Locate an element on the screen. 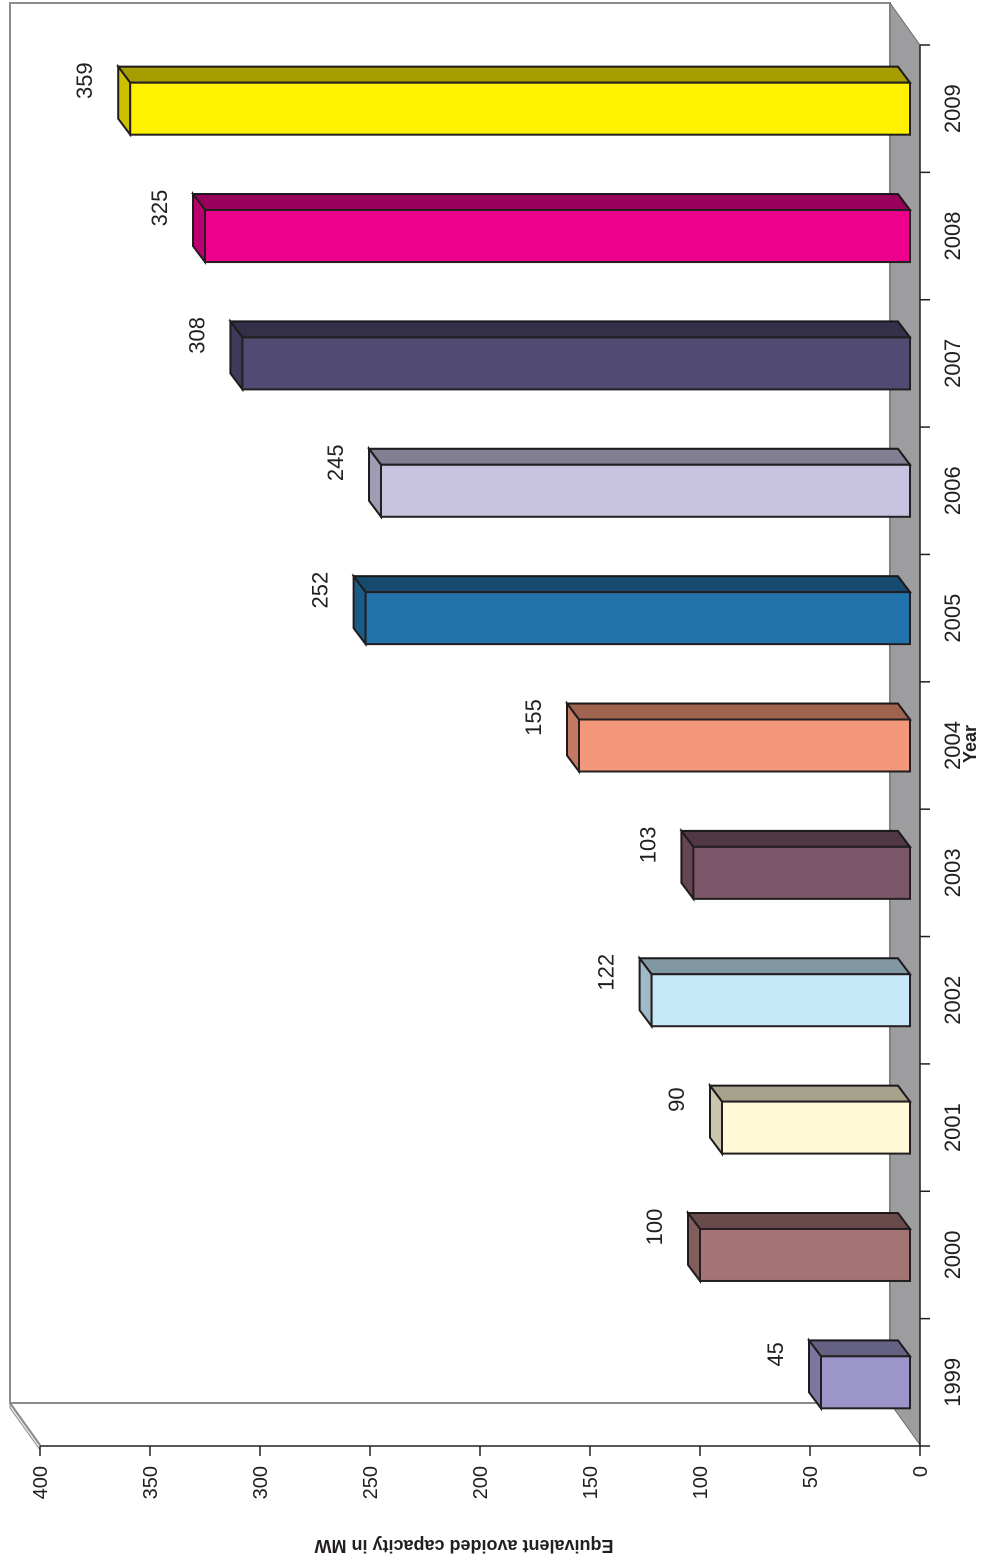 Image resolution: width=1001 pixels, height=1559 pixels. bar-2004 is located at coordinates (738, 737).